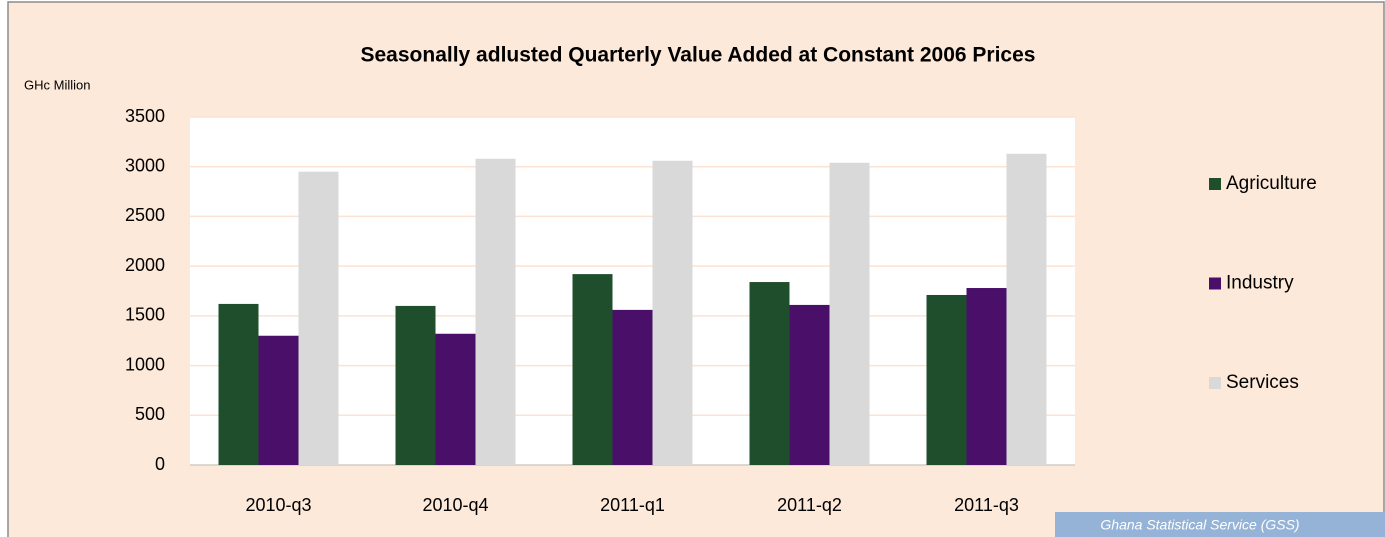 The width and height of the screenshot is (1385, 537). What do you see at coordinates (632, 505) in the screenshot?
I see `x-tick-label: 2011-q1` at bounding box center [632, 505].